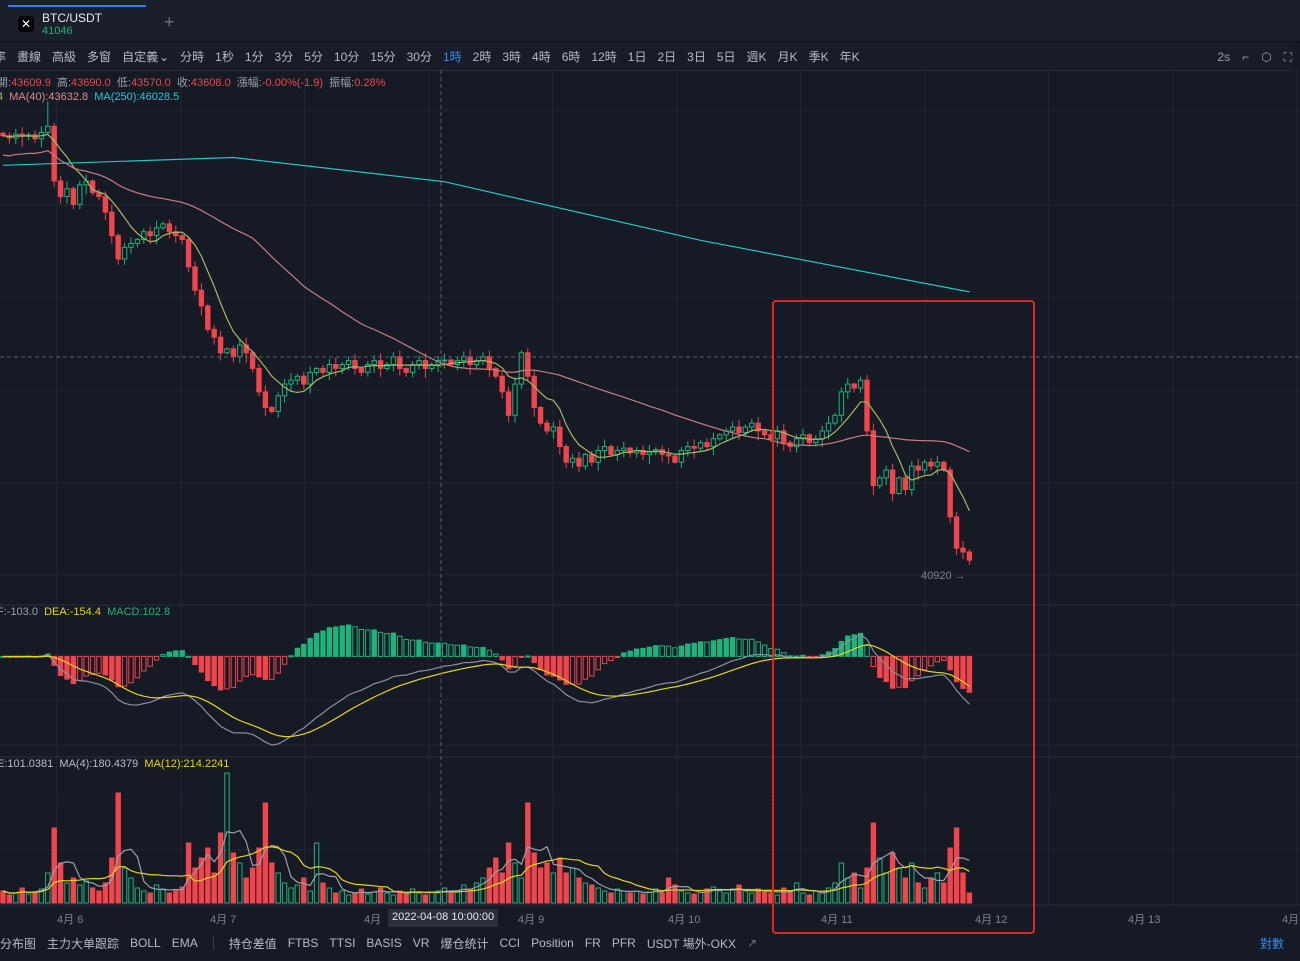  What do you see at coordinates (184, 943) in the screenshot?
I see `indicator-item: EMA` at bounding box center [184, 943].